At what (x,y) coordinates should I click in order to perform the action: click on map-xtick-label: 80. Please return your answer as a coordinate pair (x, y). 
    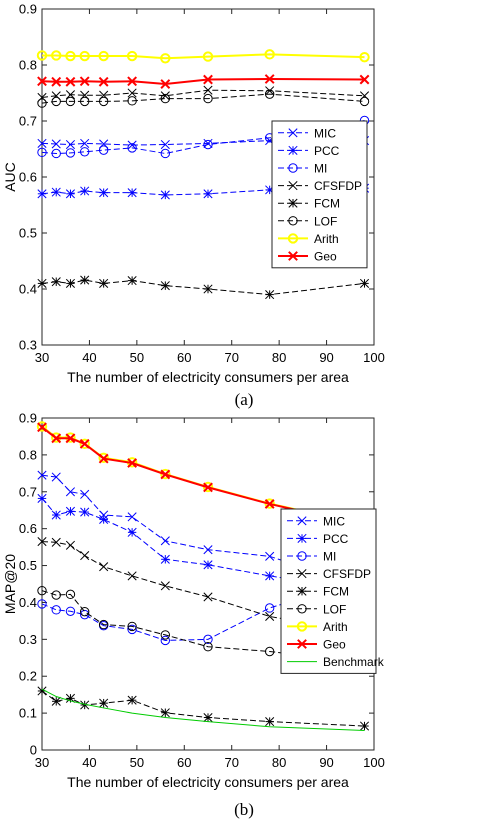
    Looking at the image, I should click on (279, 762).